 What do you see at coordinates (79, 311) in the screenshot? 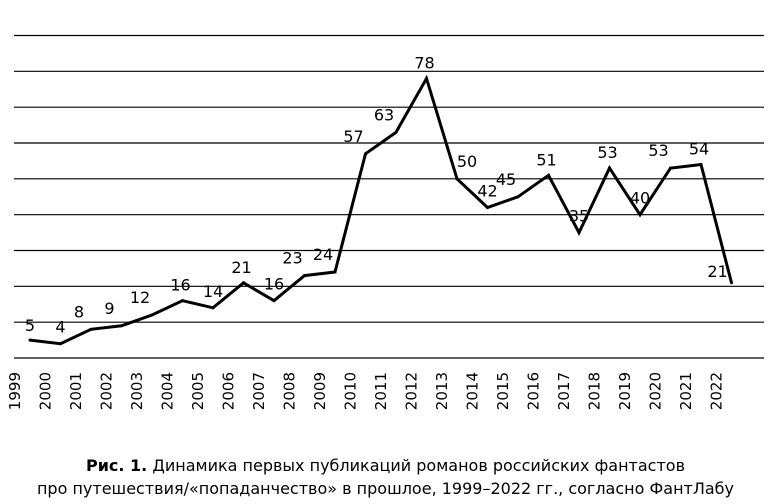
I see `data-label-2001: 8` at bounding box center [79, 311].